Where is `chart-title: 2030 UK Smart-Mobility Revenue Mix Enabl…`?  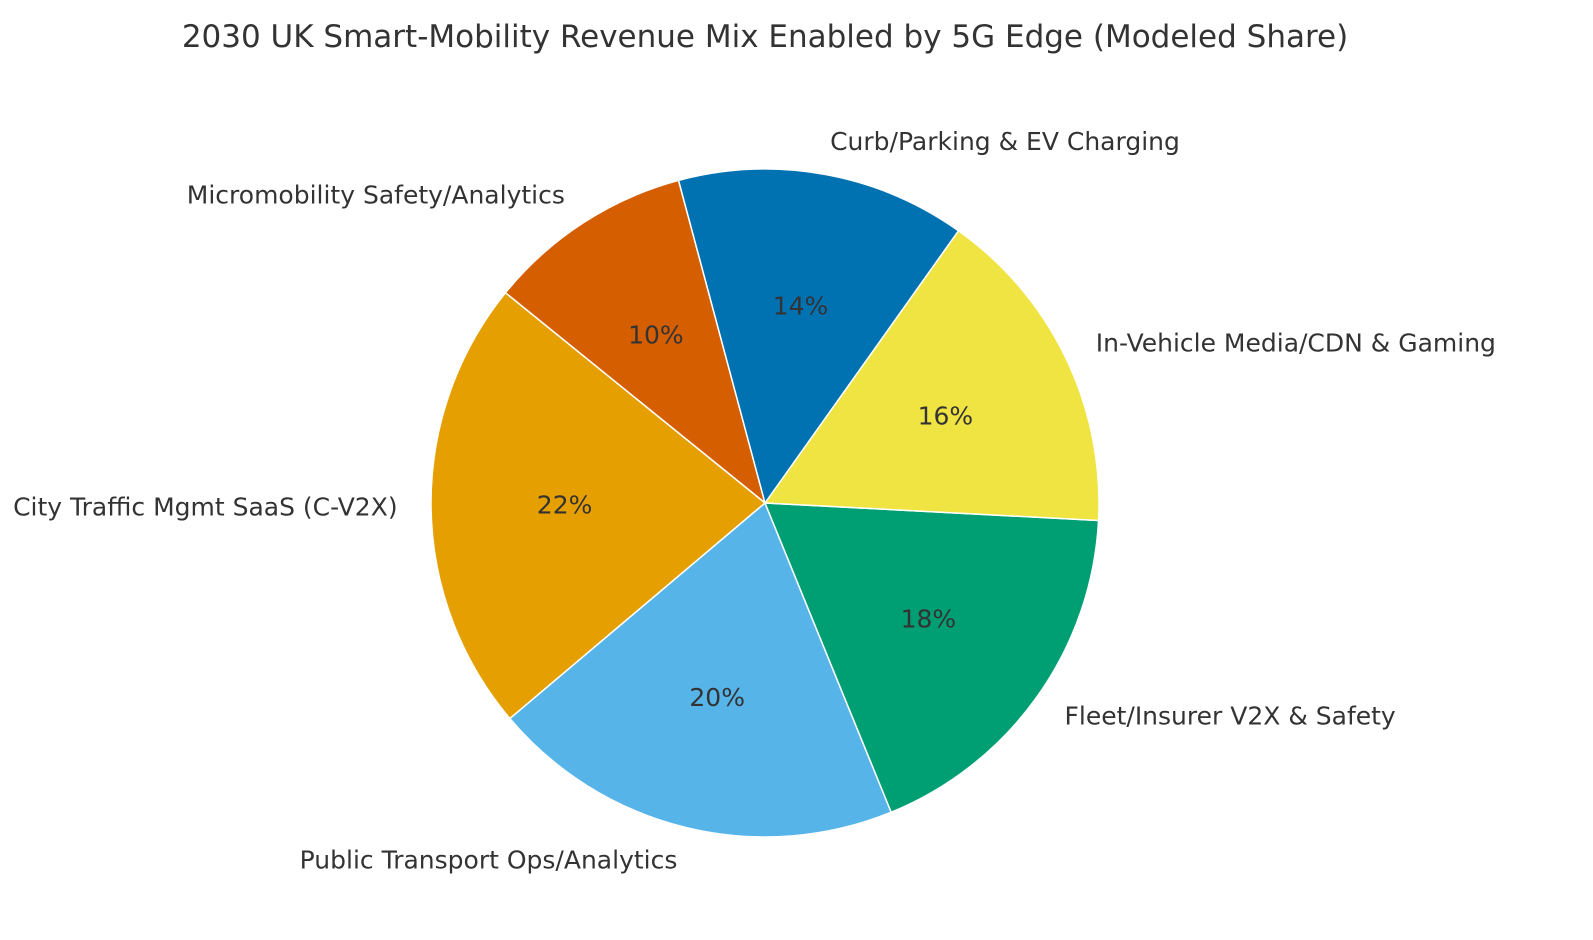
chart-title: 2030 UK Smart-Mobility Revenue Mix Enabl… is located at coordinates (765, 37).